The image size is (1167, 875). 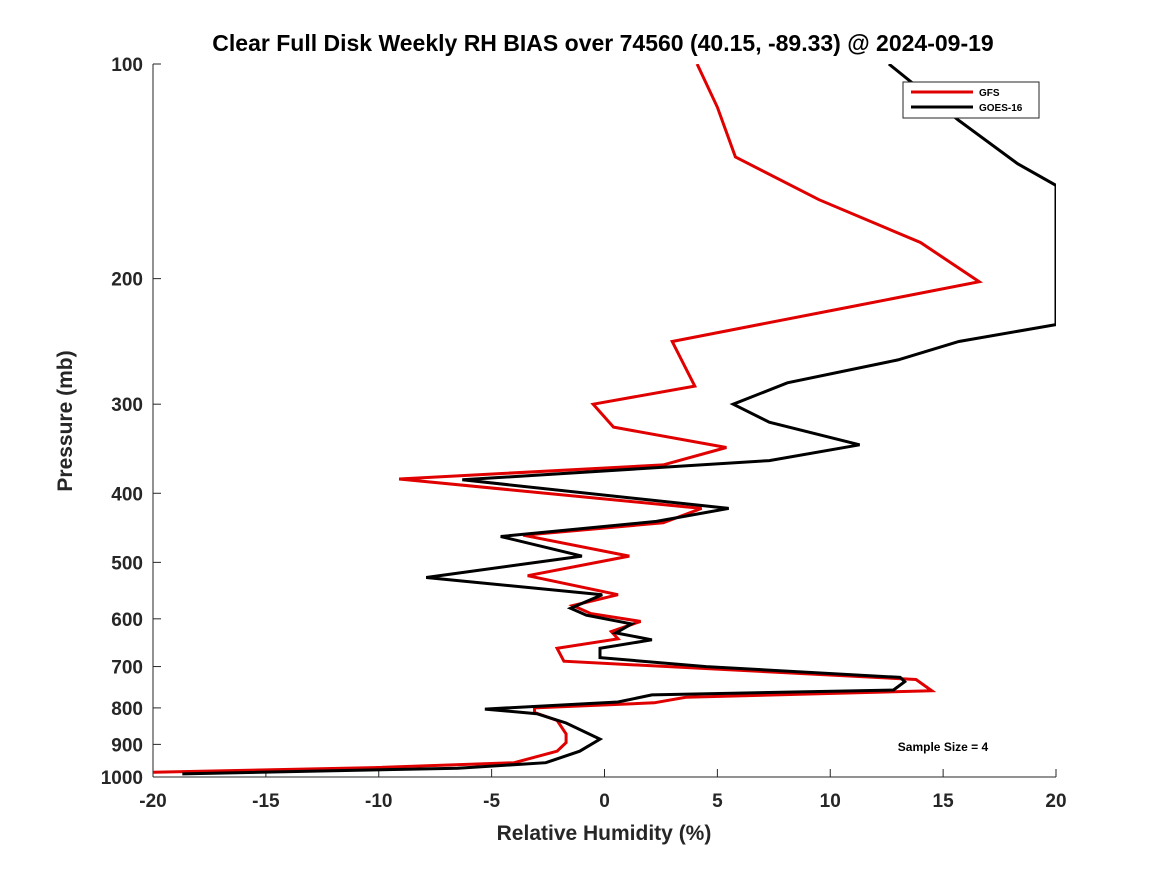 I want to click on y-tick-label: 400, so click(x=127, y=494).